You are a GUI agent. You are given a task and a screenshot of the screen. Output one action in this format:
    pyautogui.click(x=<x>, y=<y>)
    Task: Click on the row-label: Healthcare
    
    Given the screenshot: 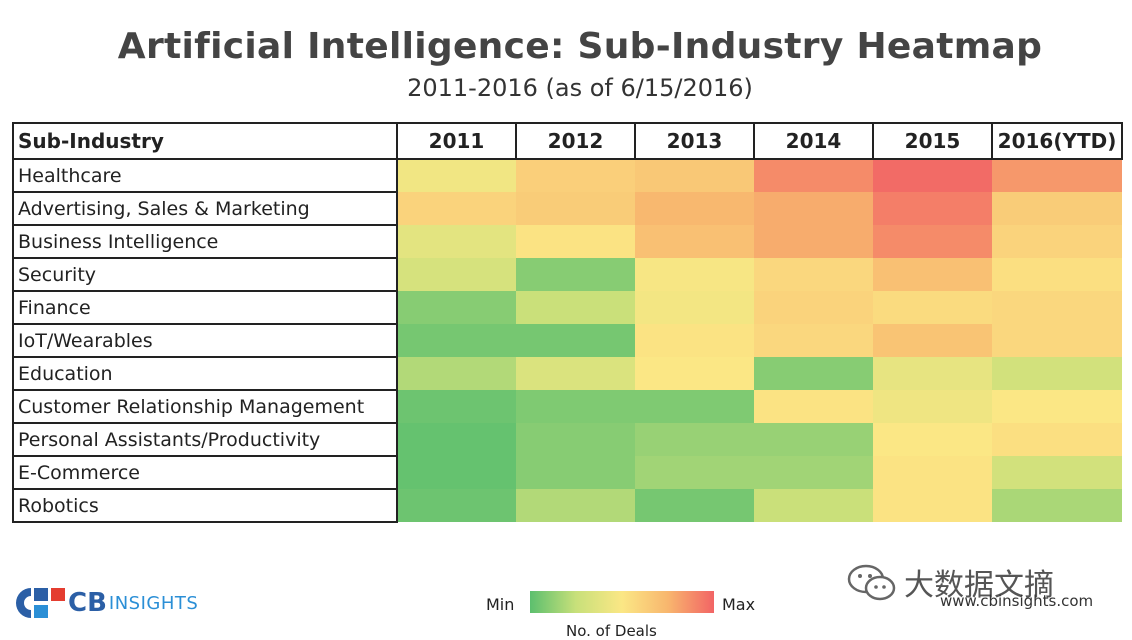 What is the action you would take?
    pyautogui.click(x=205, y=175)
    